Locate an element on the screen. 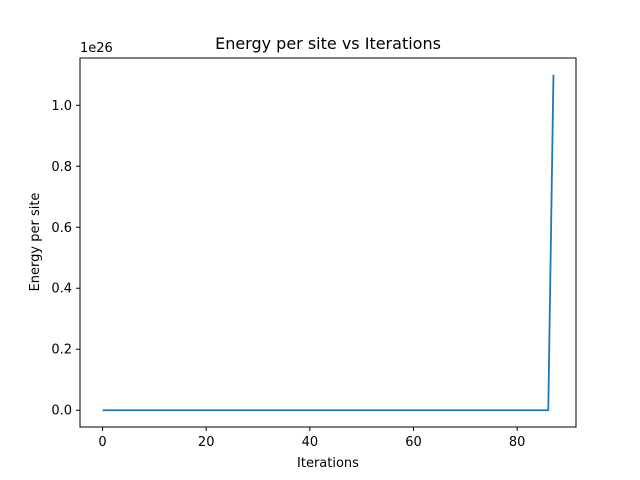 The height and width of the screenshot is (480, 640). y-tick-label: 0.2 is located at coordinates (61, 350).